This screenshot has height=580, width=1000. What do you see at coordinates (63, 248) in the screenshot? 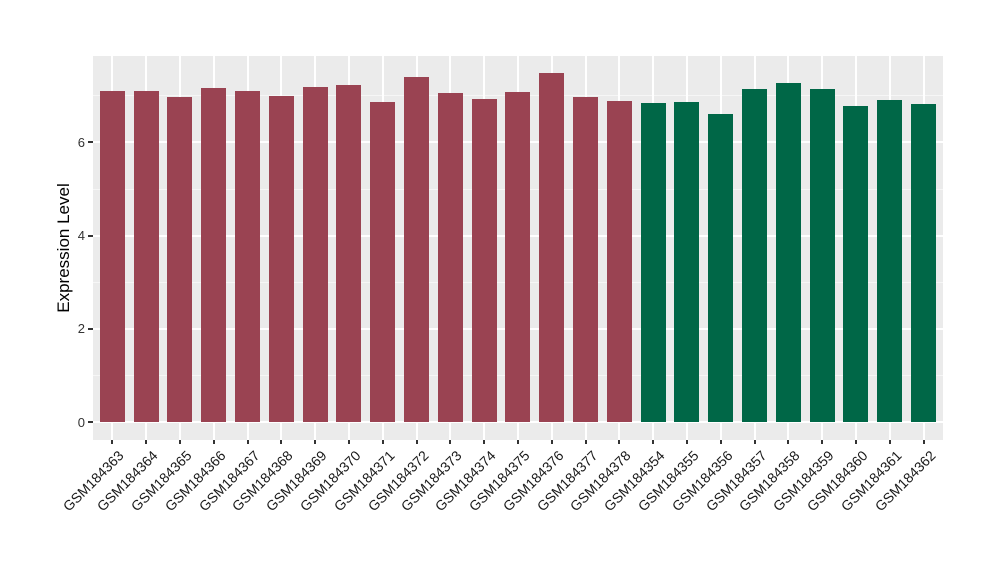
I see `y-axis-title: Expression Level` at bounding box center [63, 248].